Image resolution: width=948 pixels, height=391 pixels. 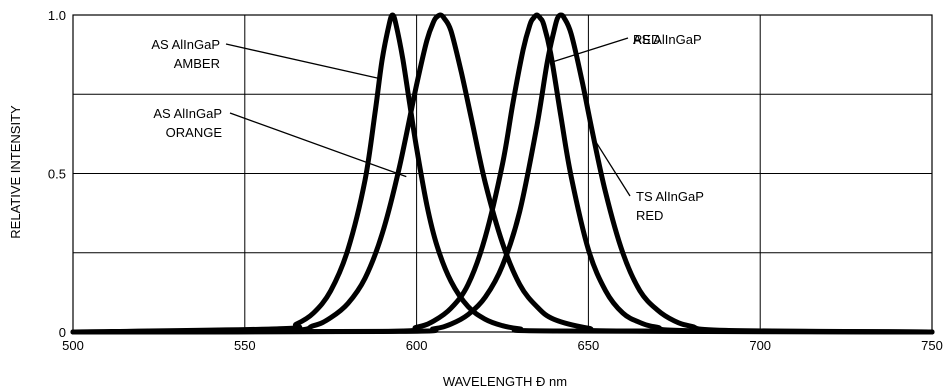 I want to click on x-tick-label: 650, so click(x=589, y=345).